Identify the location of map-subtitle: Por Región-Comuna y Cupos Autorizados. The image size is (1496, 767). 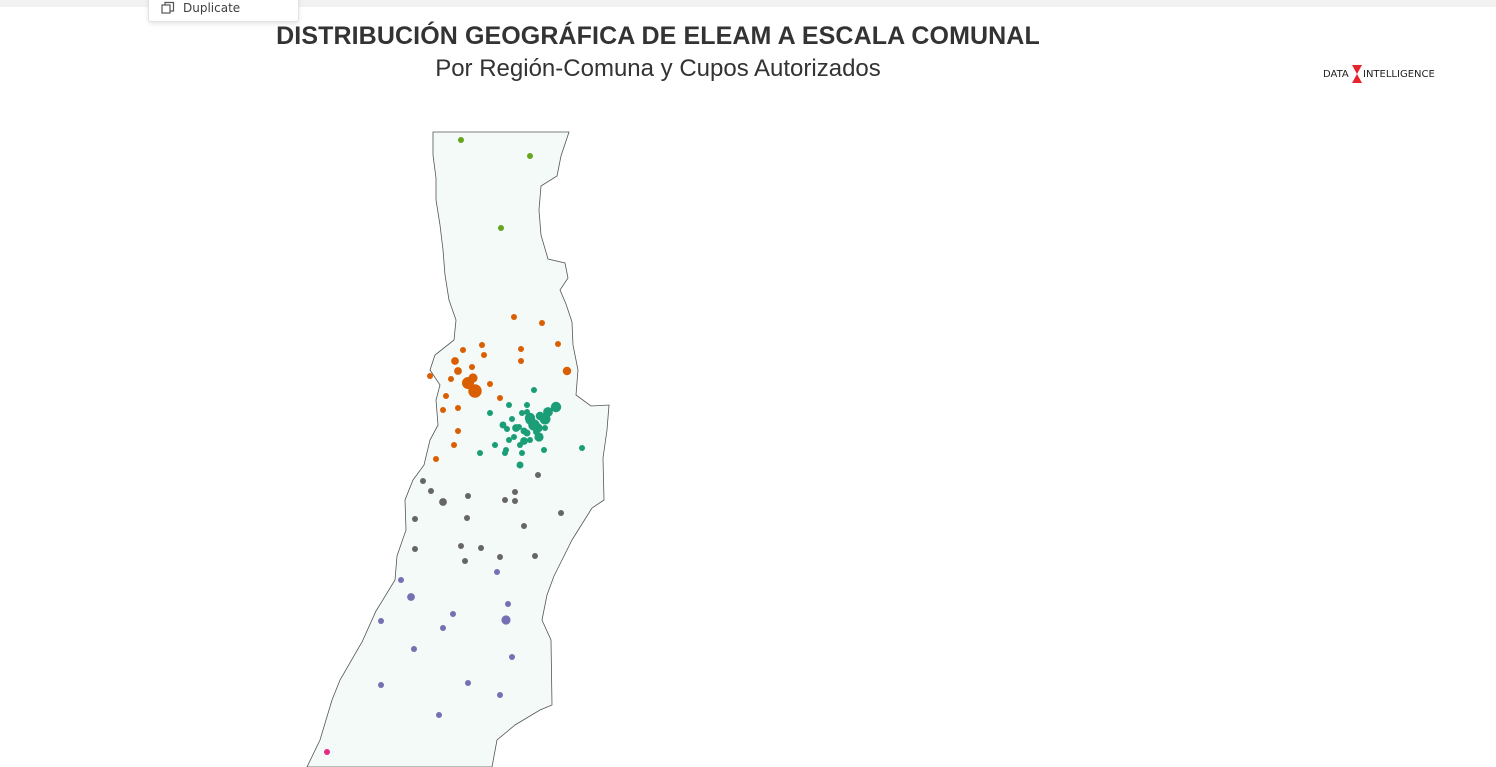
(658, 68).